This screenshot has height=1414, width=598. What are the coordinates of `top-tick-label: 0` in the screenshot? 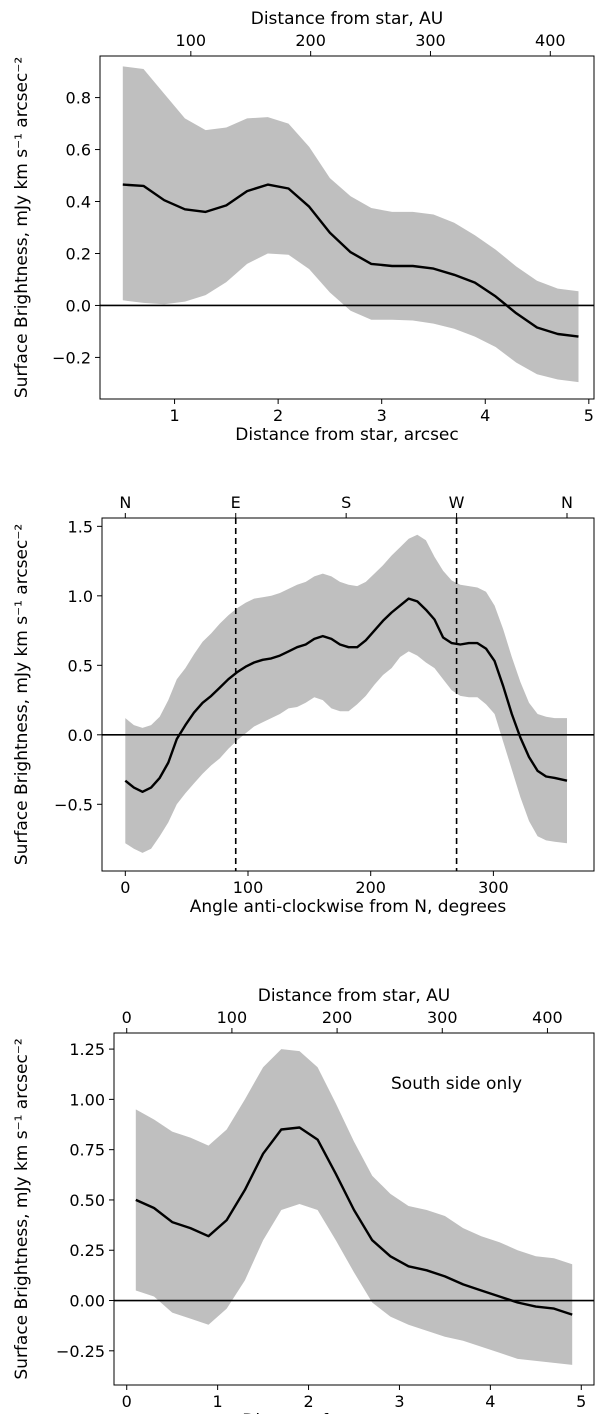 It's located at (127, 1017).